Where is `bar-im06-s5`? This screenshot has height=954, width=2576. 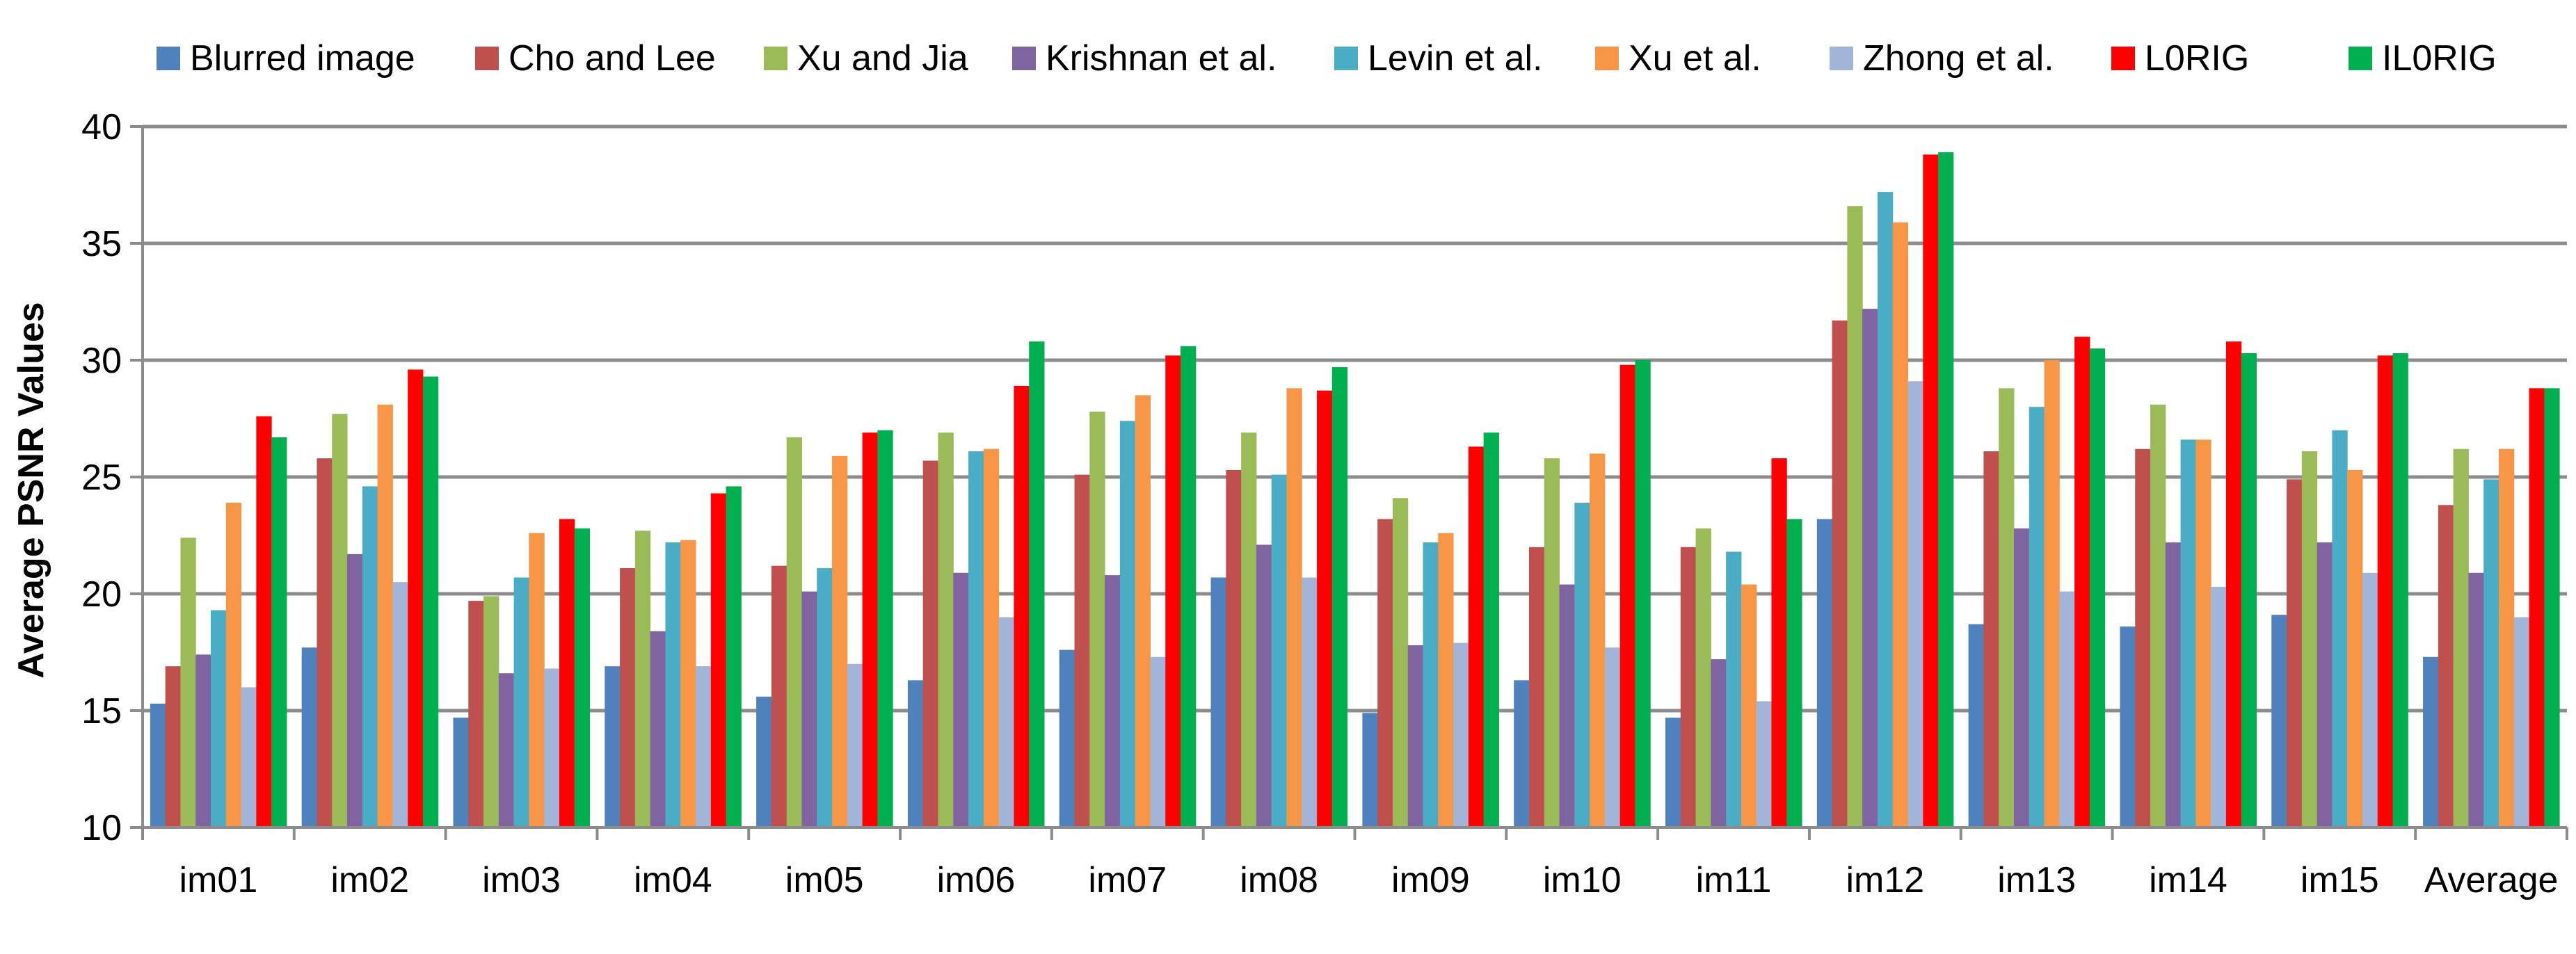 bar-im06-s5 is located at coordinates (976, 639).